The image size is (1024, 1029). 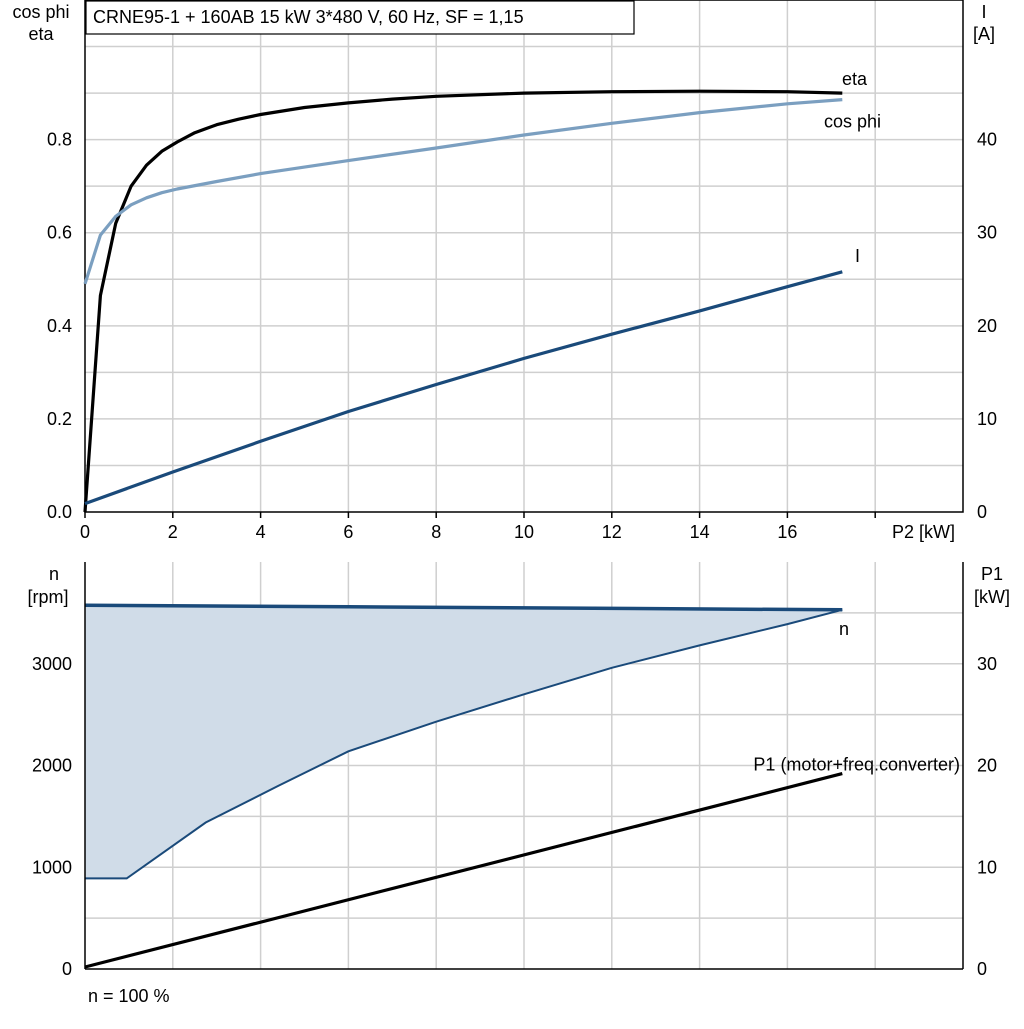 I want to click on top-right-axis-label-1: I, so click(x=983, y=12).